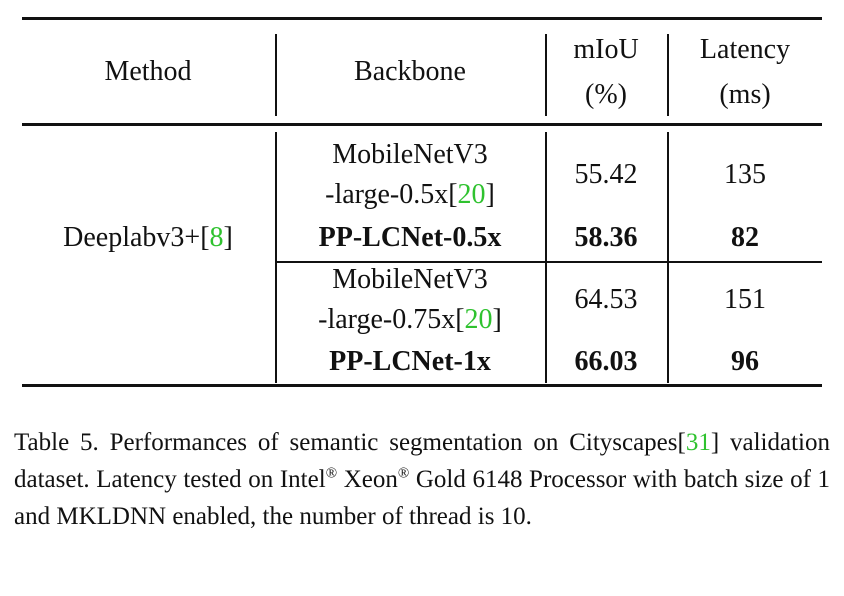 The image size is (844, 596). What do you see at coordinates (606, 237) in the screenshot?
I see `miou-cell: 58.36` at bounding box center [606, 237].